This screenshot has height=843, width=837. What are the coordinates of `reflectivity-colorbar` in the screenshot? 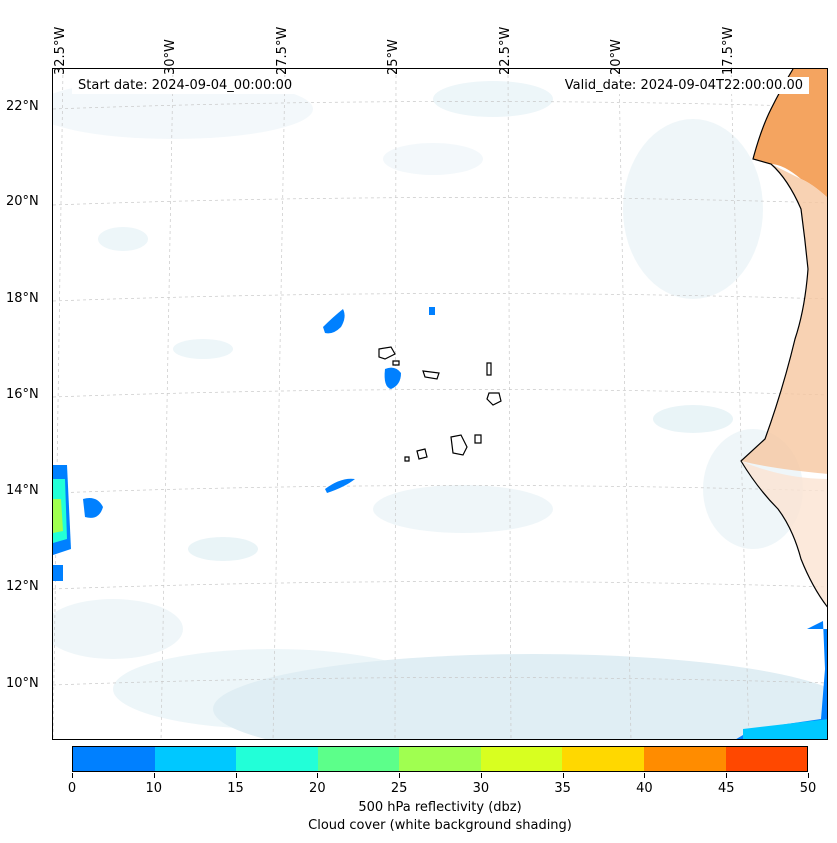 It's located at (440, 759).